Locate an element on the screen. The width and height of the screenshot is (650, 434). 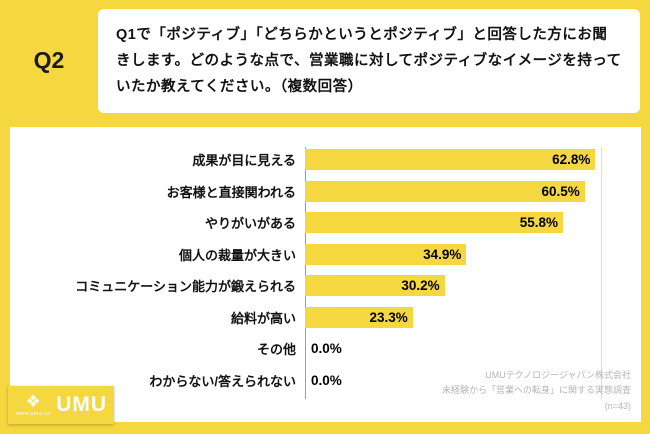
category-label: コミュニケーション能力が鍛えられる is located at coordinates (185, 286).